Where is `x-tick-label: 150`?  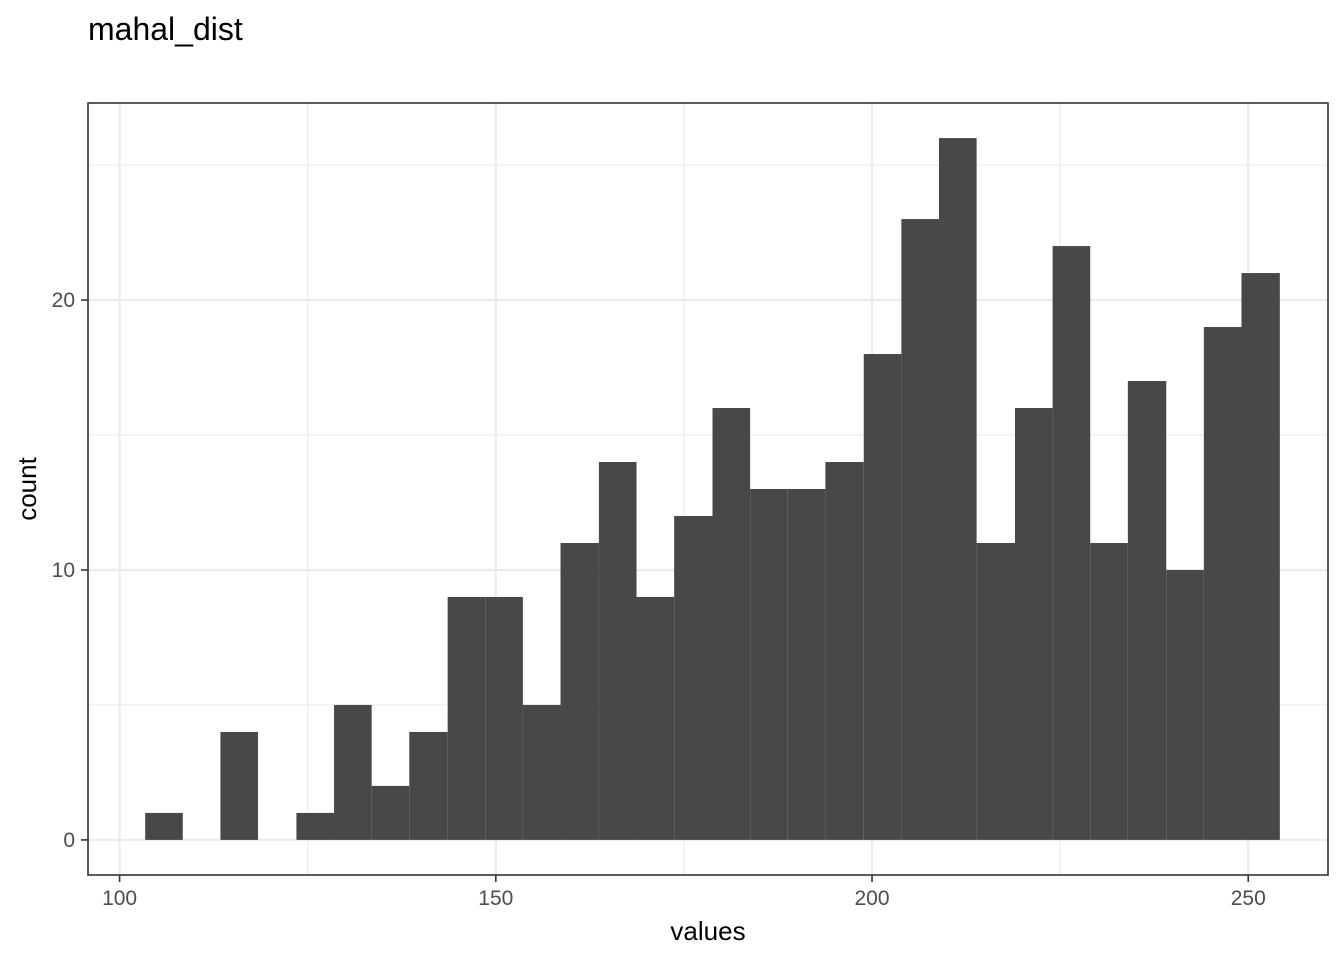
x-tick-label: 150 is located at coordinates (495, 898).